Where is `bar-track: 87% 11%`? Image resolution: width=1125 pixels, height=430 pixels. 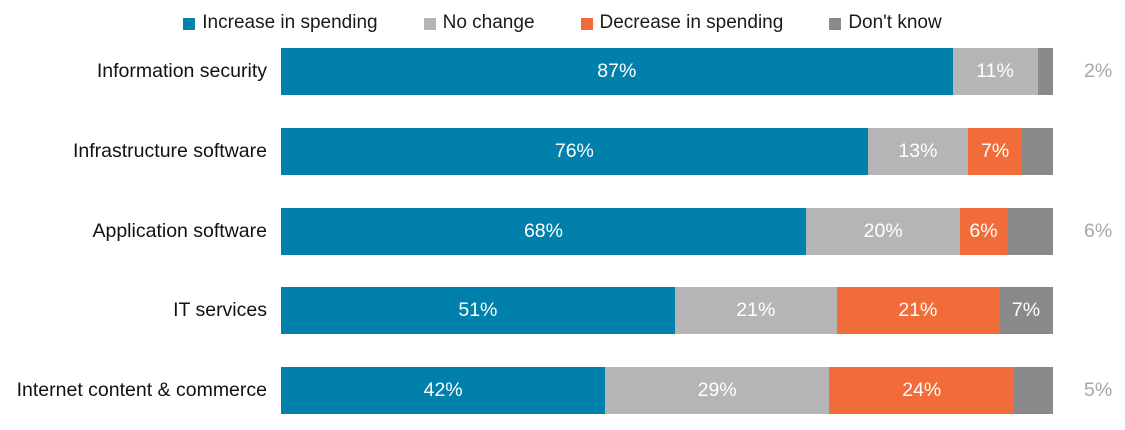 bar-track: 87% 11% is located at coordinates (667, 71).